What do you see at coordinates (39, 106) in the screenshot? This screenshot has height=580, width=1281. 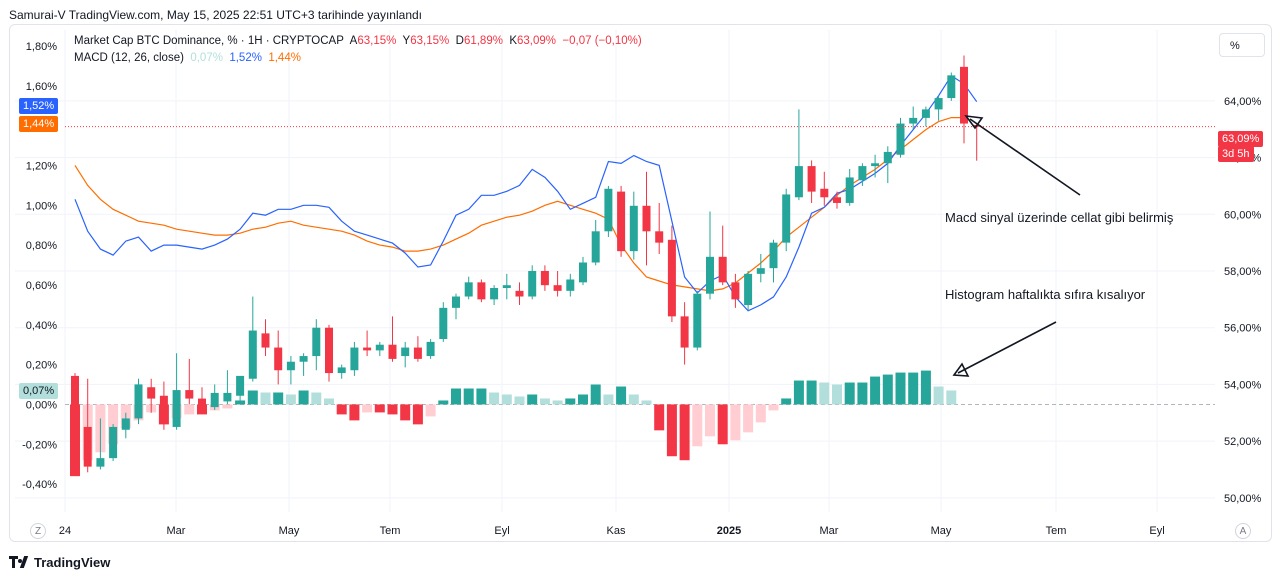 I see `macd-value-tag: 1,52%` at bounding box center [39, 106].